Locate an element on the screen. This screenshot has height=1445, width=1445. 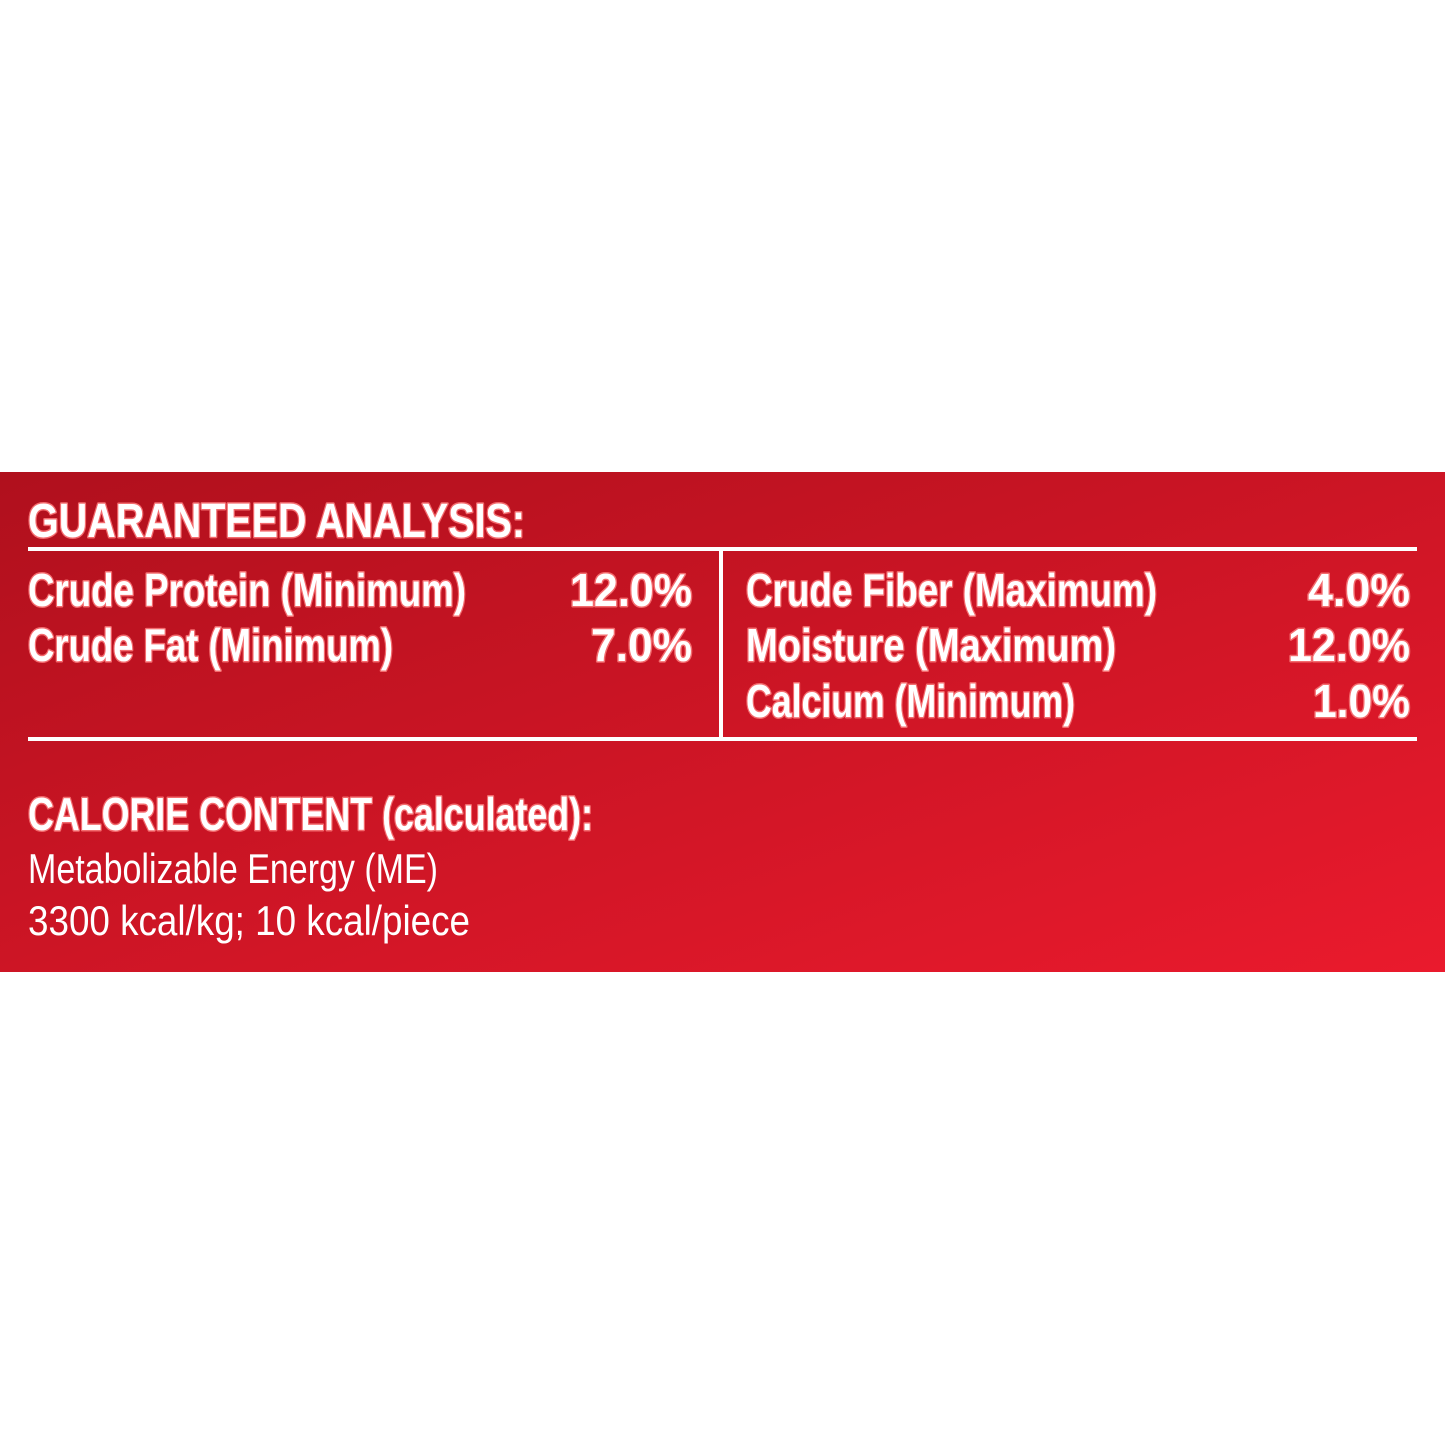
row-value: 7.0% is located at coordinates (641, 645).